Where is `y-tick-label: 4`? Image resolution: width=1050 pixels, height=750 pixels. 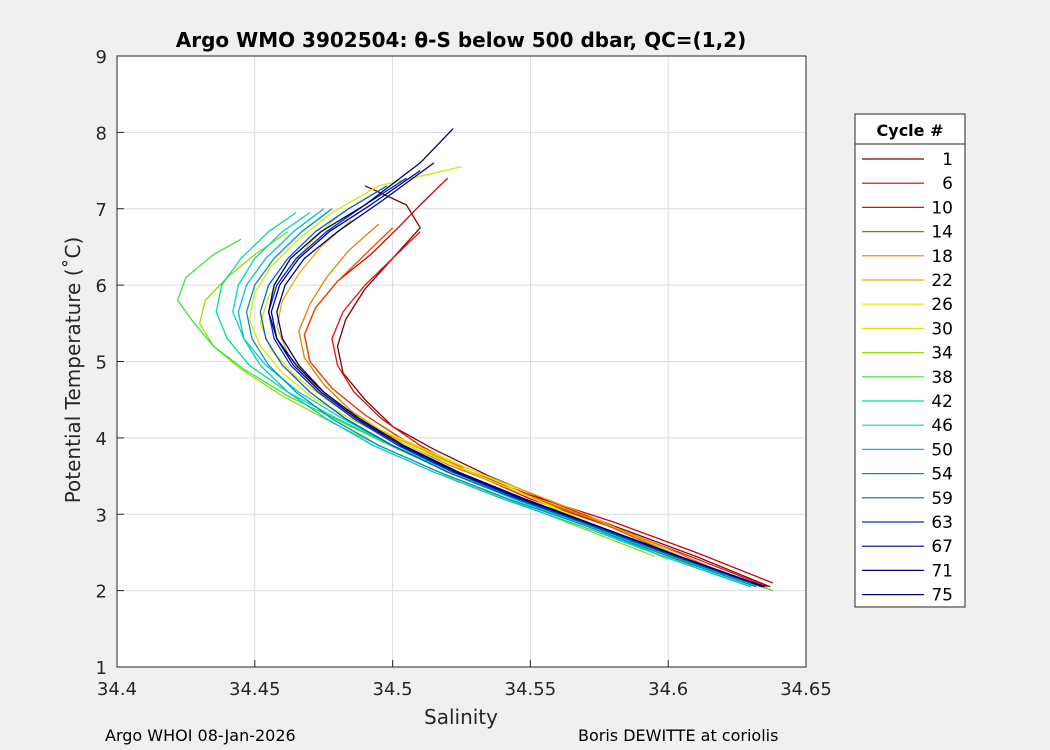
y-tick-label: 4 is located at coordinates (101, 439).